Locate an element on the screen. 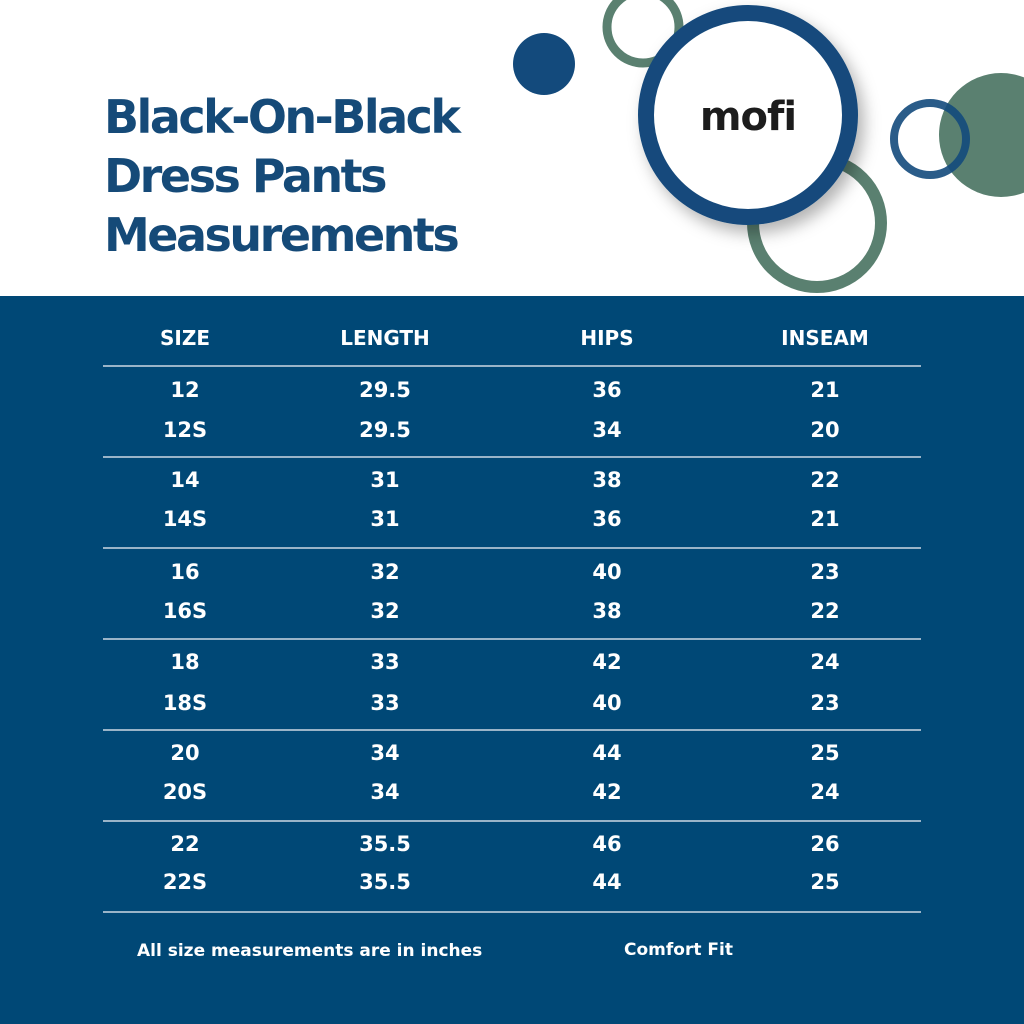 This screenshot has height=1024, width=1024. cell-size: 14 is located at coordinates (185, 480).